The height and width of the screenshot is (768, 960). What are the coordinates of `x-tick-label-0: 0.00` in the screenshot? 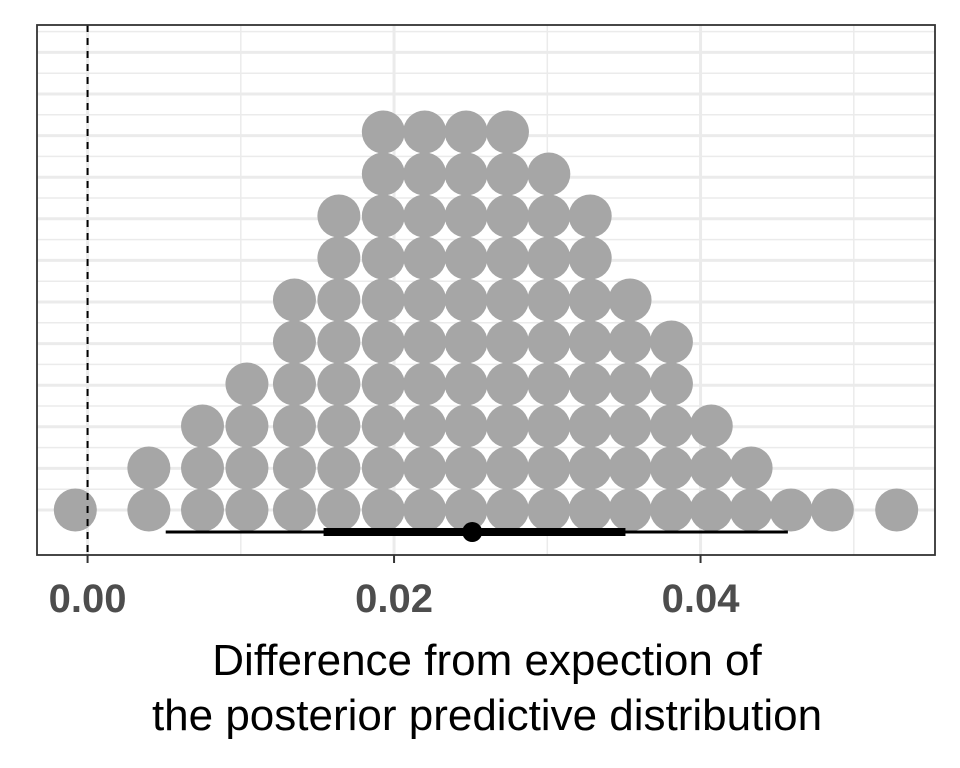 It's located at (88, 599).